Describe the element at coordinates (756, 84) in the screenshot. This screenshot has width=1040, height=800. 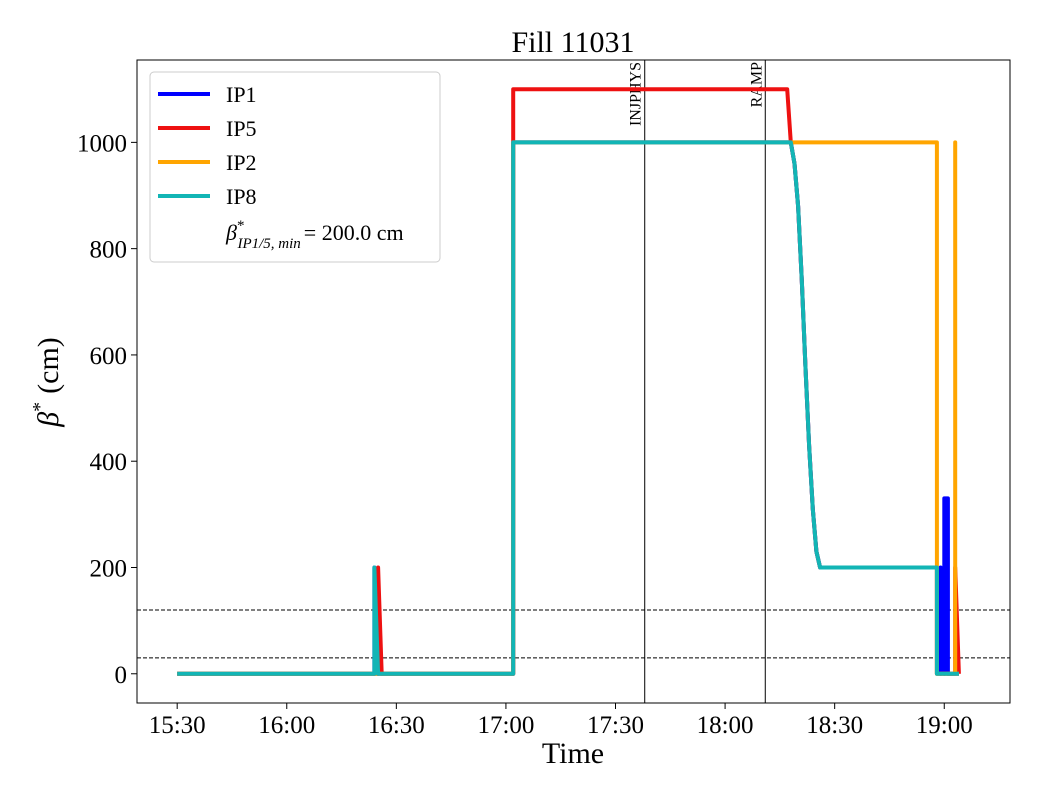
I see `event-label: RAMP` at that location.